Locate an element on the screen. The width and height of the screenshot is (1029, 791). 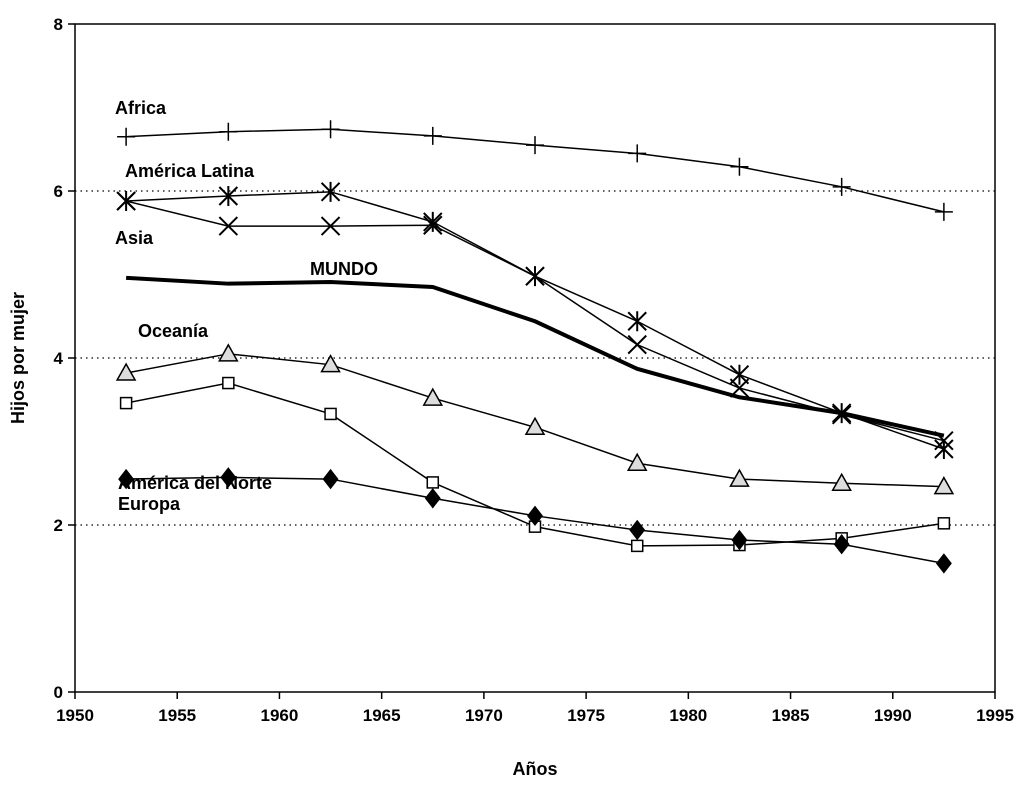
y-tick-label: 8 is located at coordinates (58, 24).